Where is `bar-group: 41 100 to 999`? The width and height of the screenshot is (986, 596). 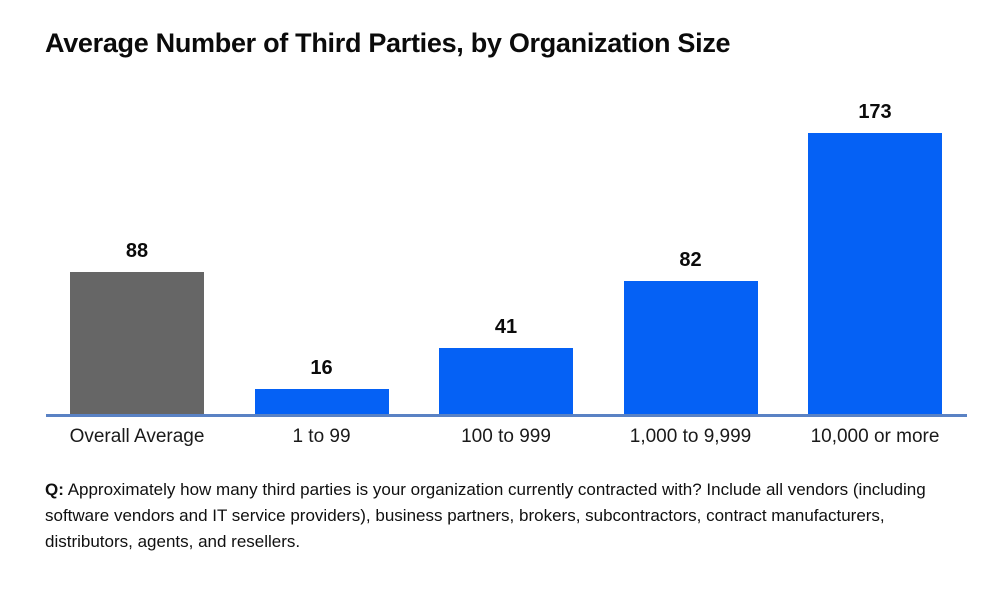
bar-group: 41 100 to 999 is located at coordinates (506, 223).